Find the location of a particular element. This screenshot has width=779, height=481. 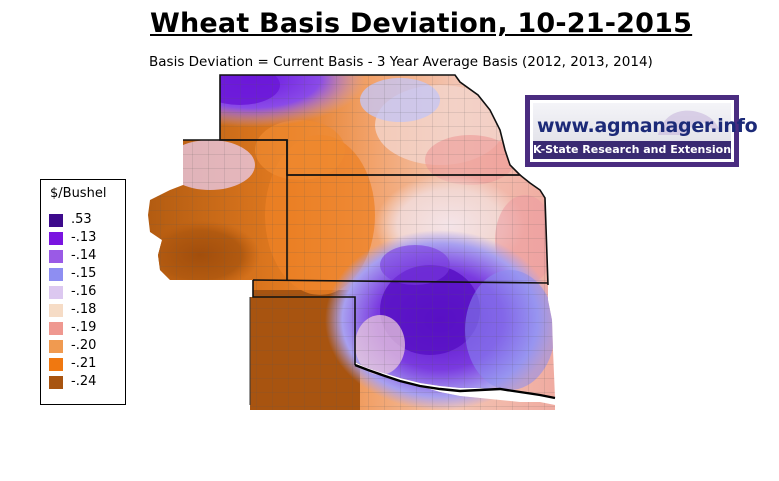

legend-item: -.18 is located at coordinates (85, 310).